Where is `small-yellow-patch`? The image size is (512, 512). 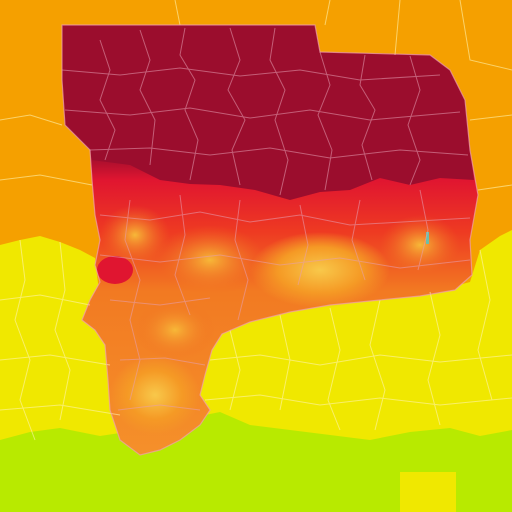
small-yellow-patch is located at coordinates (428, 492).